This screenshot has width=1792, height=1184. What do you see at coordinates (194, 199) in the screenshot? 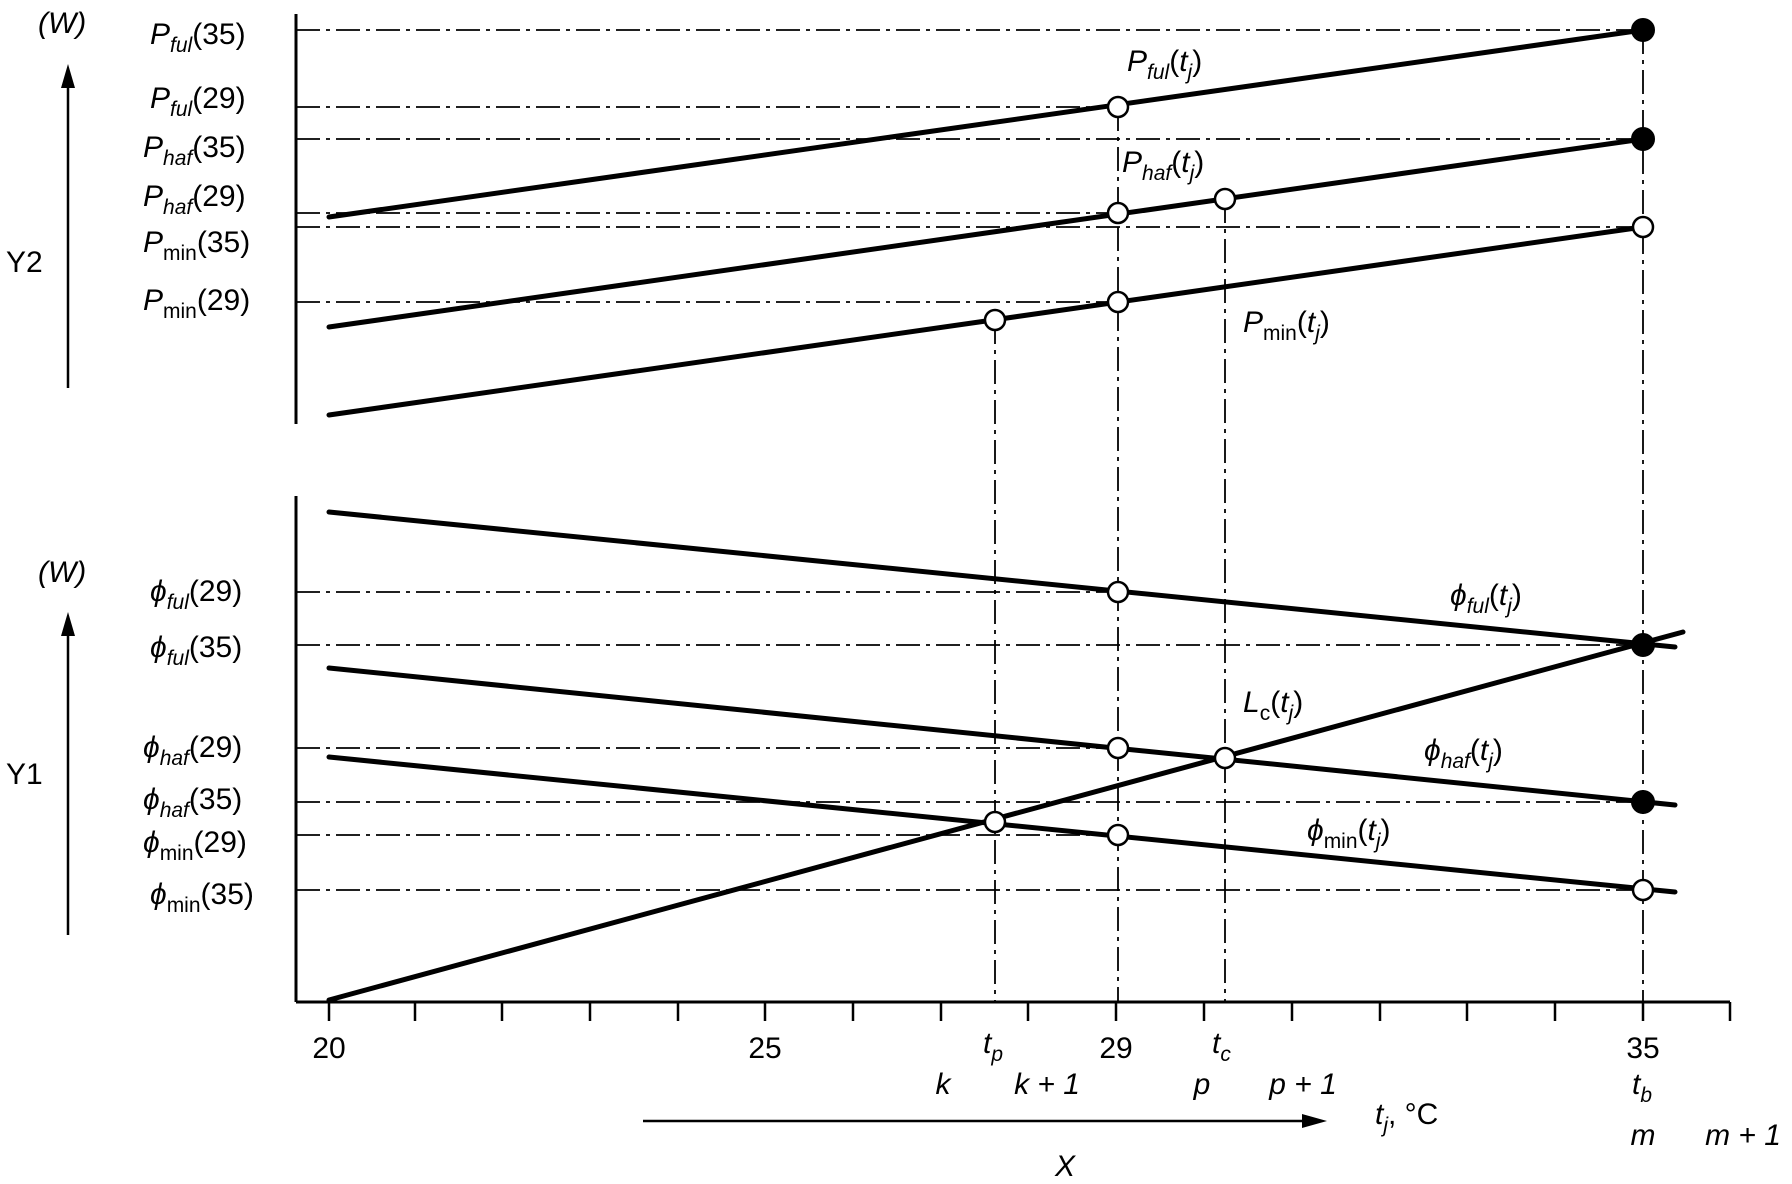
I see `label-p-haf-29: Phaf(29)` at bounding box center [194, 199].